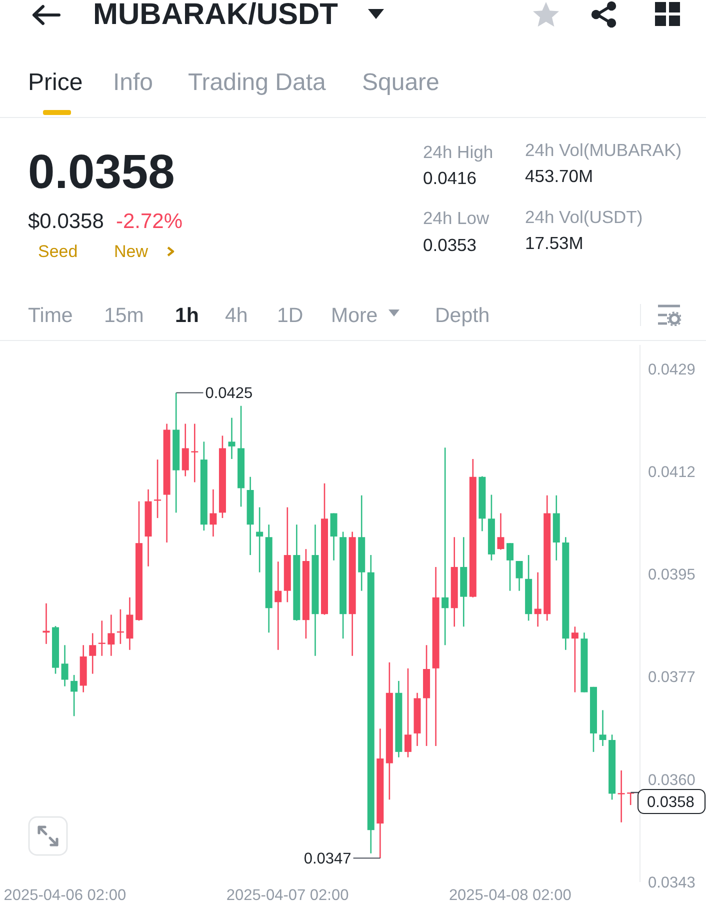 The width and height of the screenshot is (706, 904). Describe the element at coordinates (65, 895) in the screenshot. I see `x-tick-label: 2025-04-06 02:00` at that location.